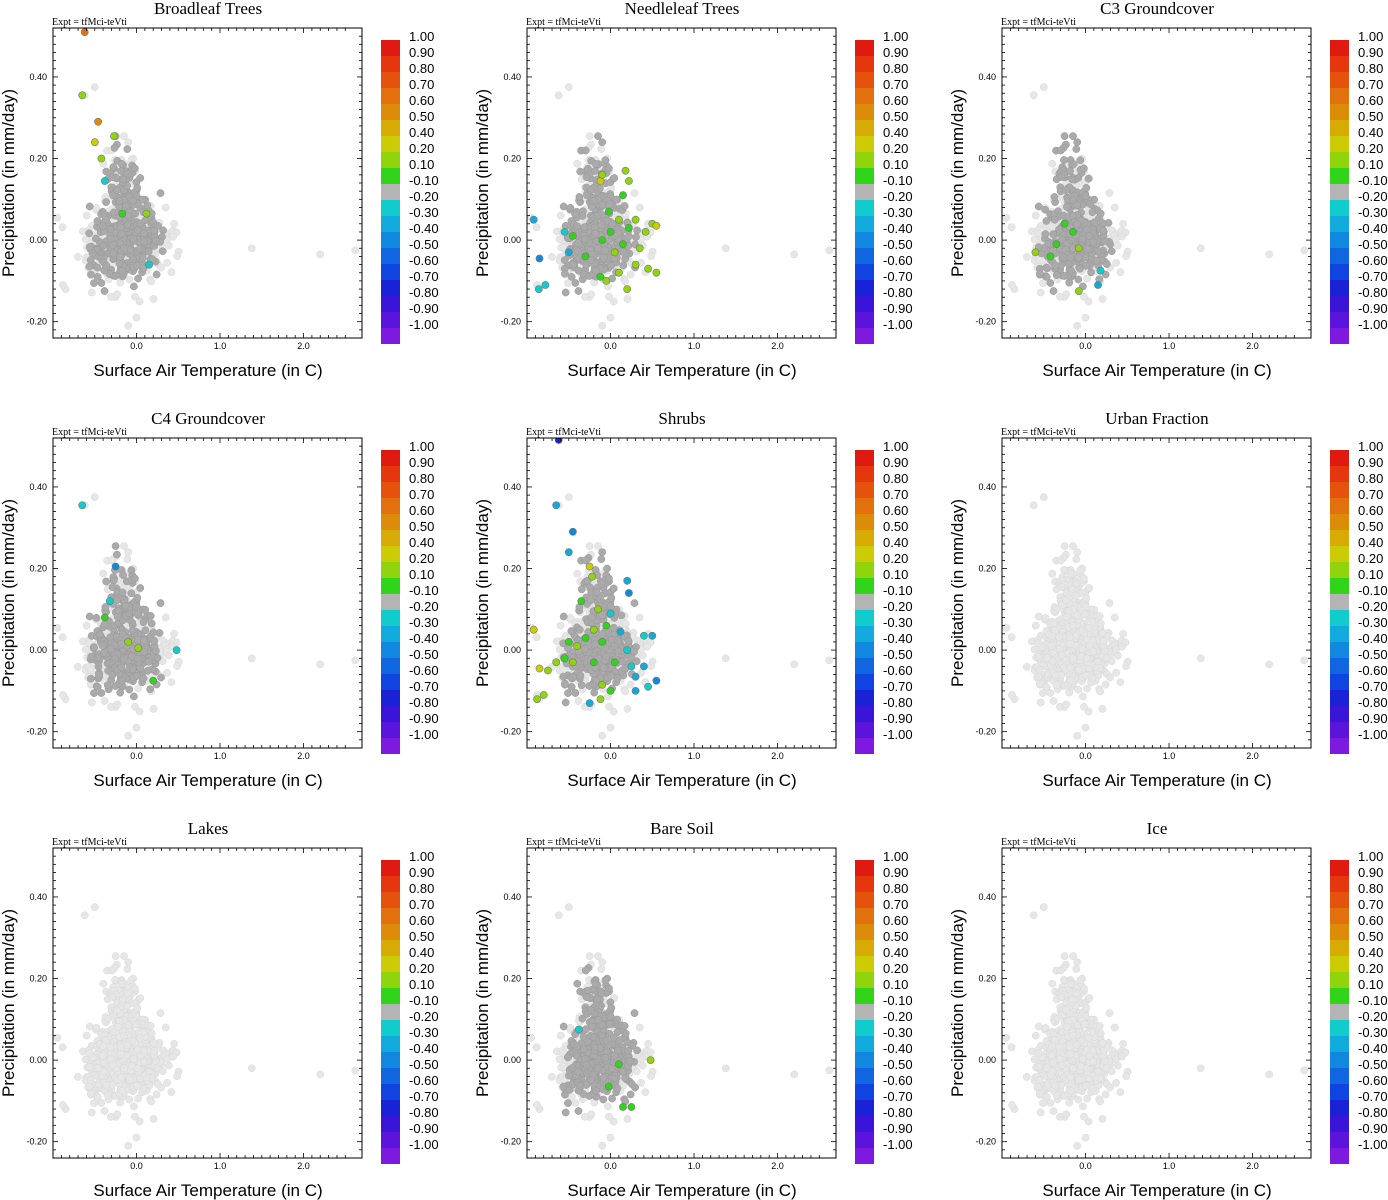 This screenshot has width=1388, height=1200. I want to click on y-tick-label: 0.20, so click(987, 159).